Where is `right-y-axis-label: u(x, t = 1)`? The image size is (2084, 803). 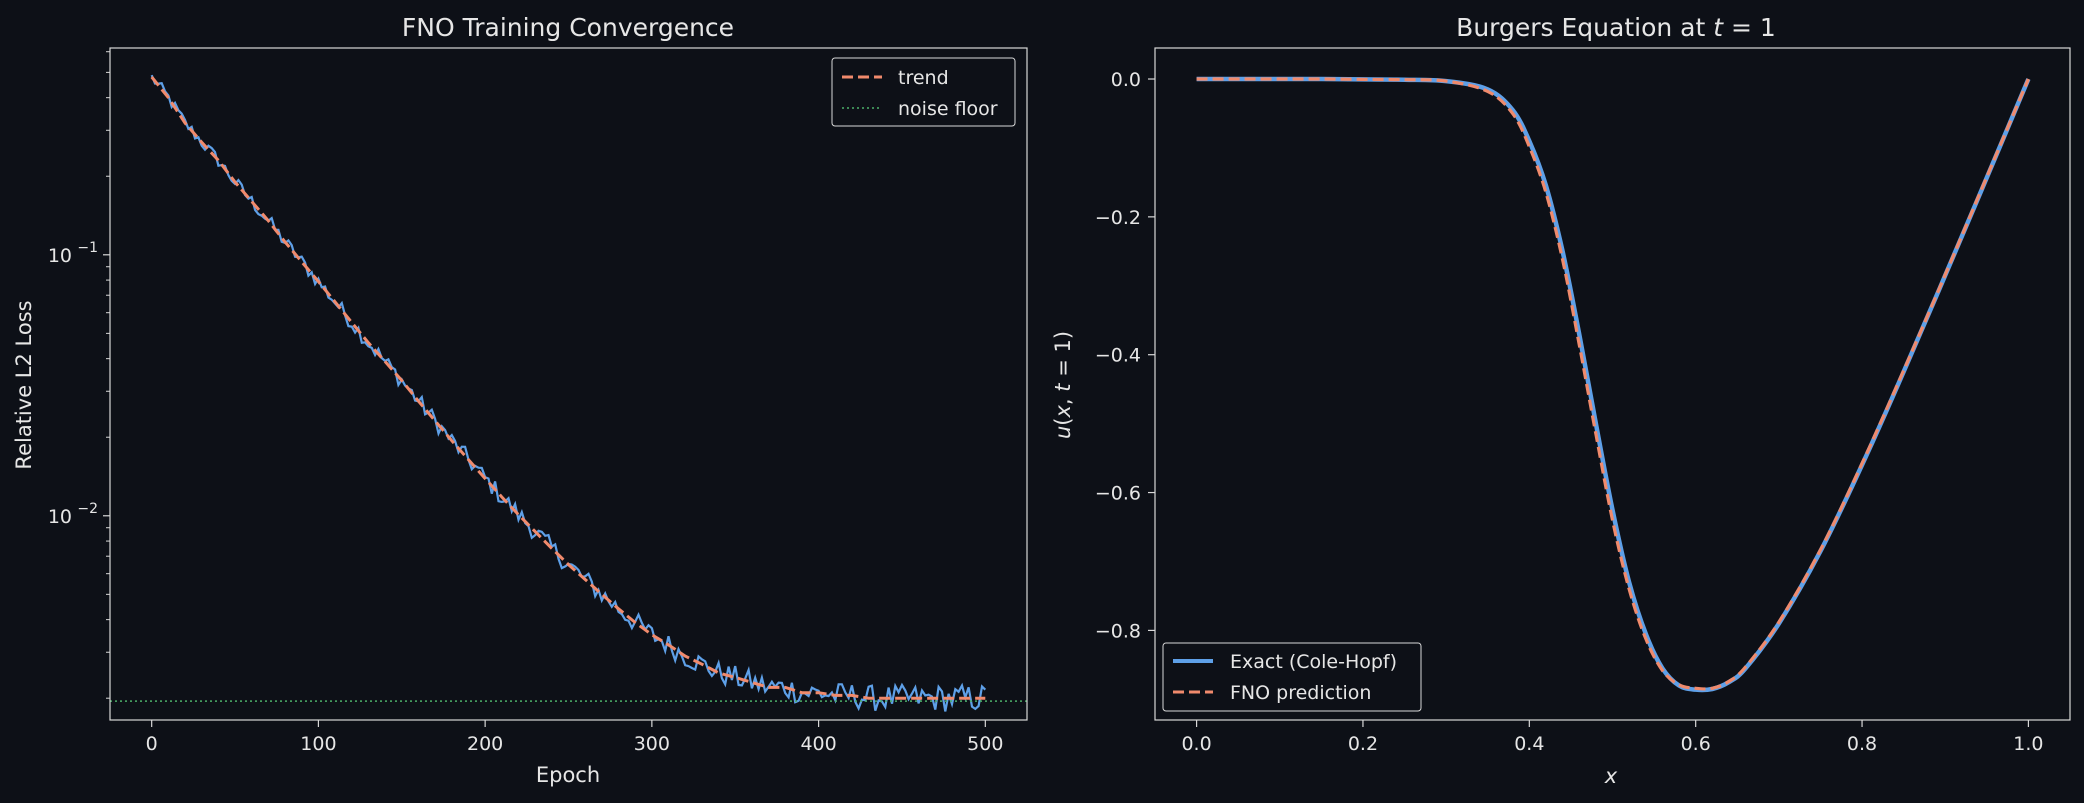
right-y-axis-label: u(x, t = 1) is located at coordinates (1063, 385).